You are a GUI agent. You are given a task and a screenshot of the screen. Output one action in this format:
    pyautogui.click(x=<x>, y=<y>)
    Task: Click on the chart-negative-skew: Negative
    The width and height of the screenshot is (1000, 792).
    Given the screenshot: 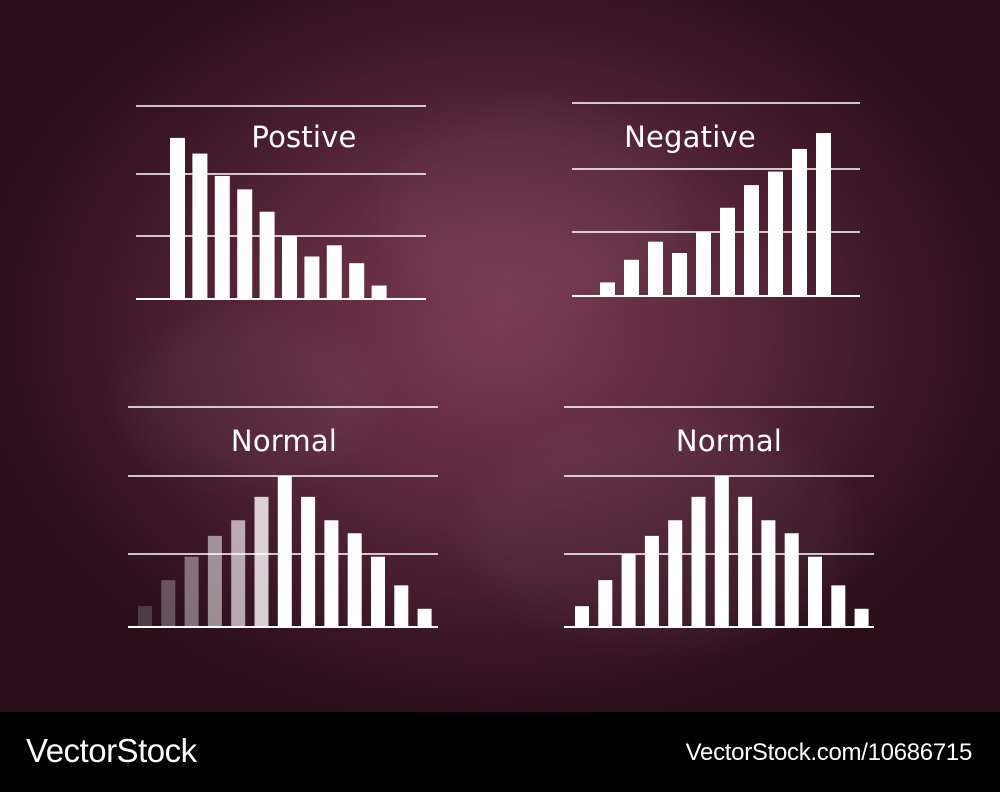 What is the action you would take?
    pyautogui.click(x=717, y=199)
    